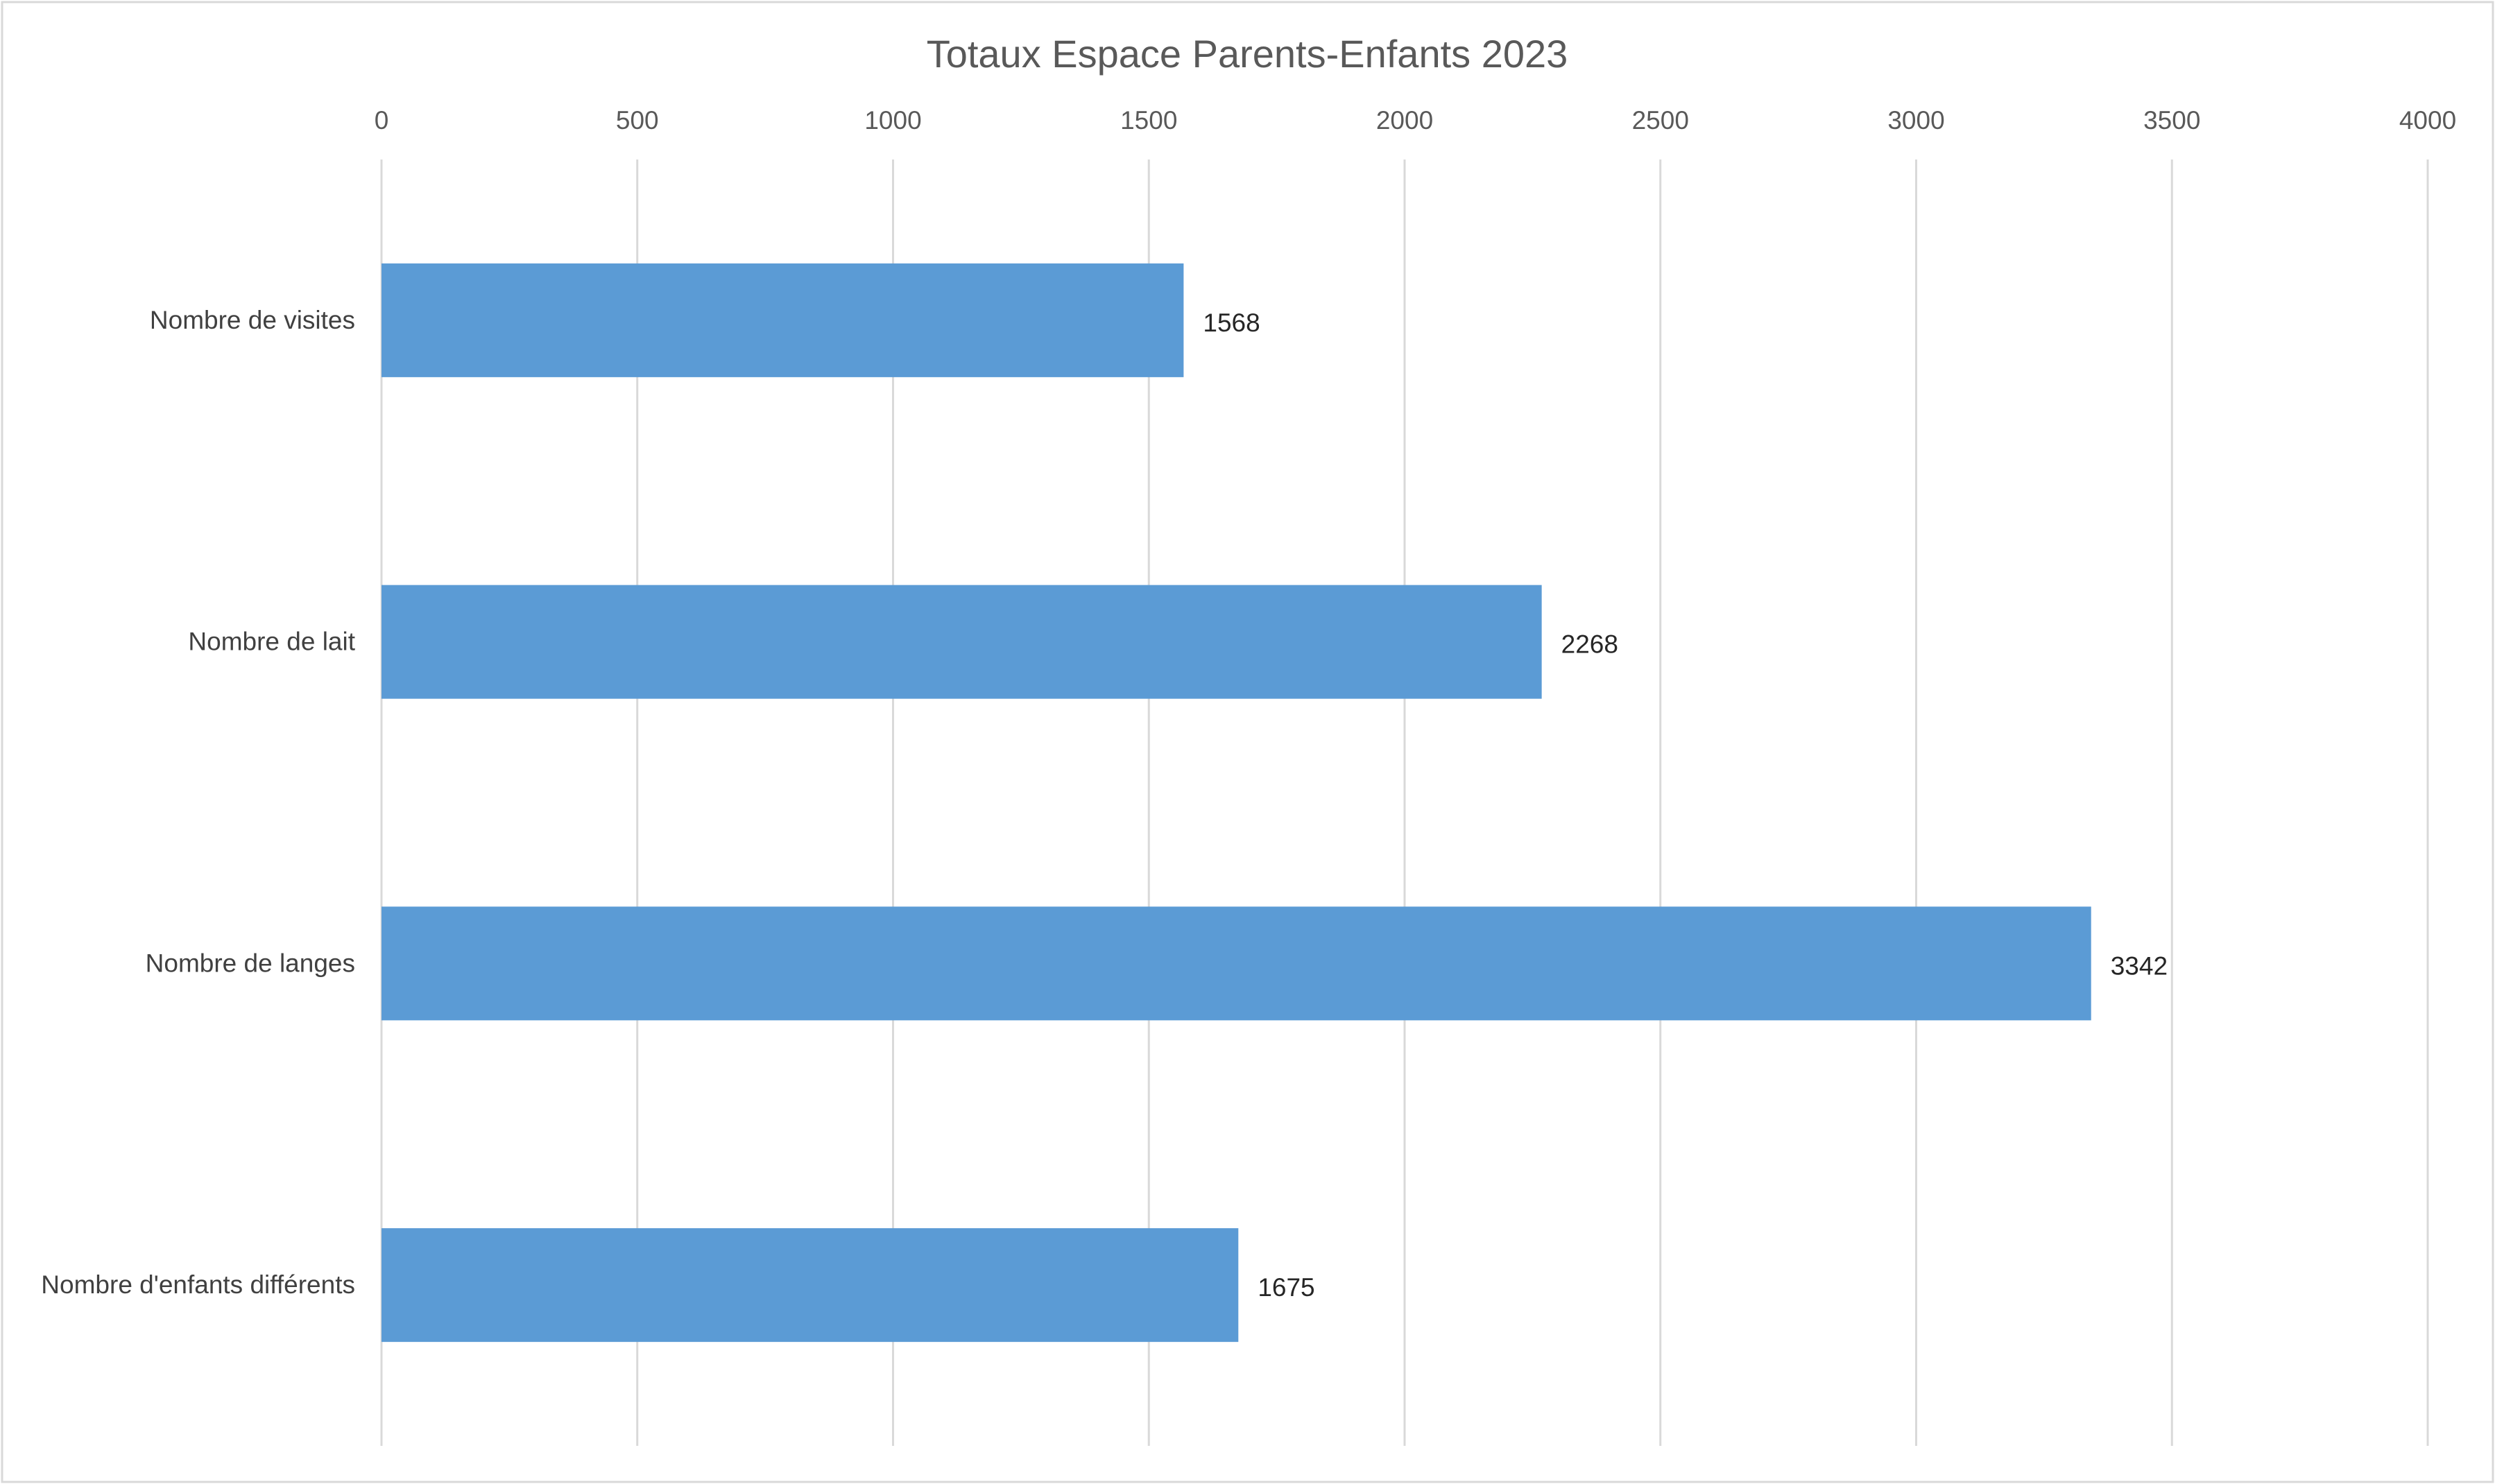 This screenshot has width=2495, height=1484. Describe the element at coordinates (2427, 120) in the screenshot. I see `tick-label: 4000` at that location.